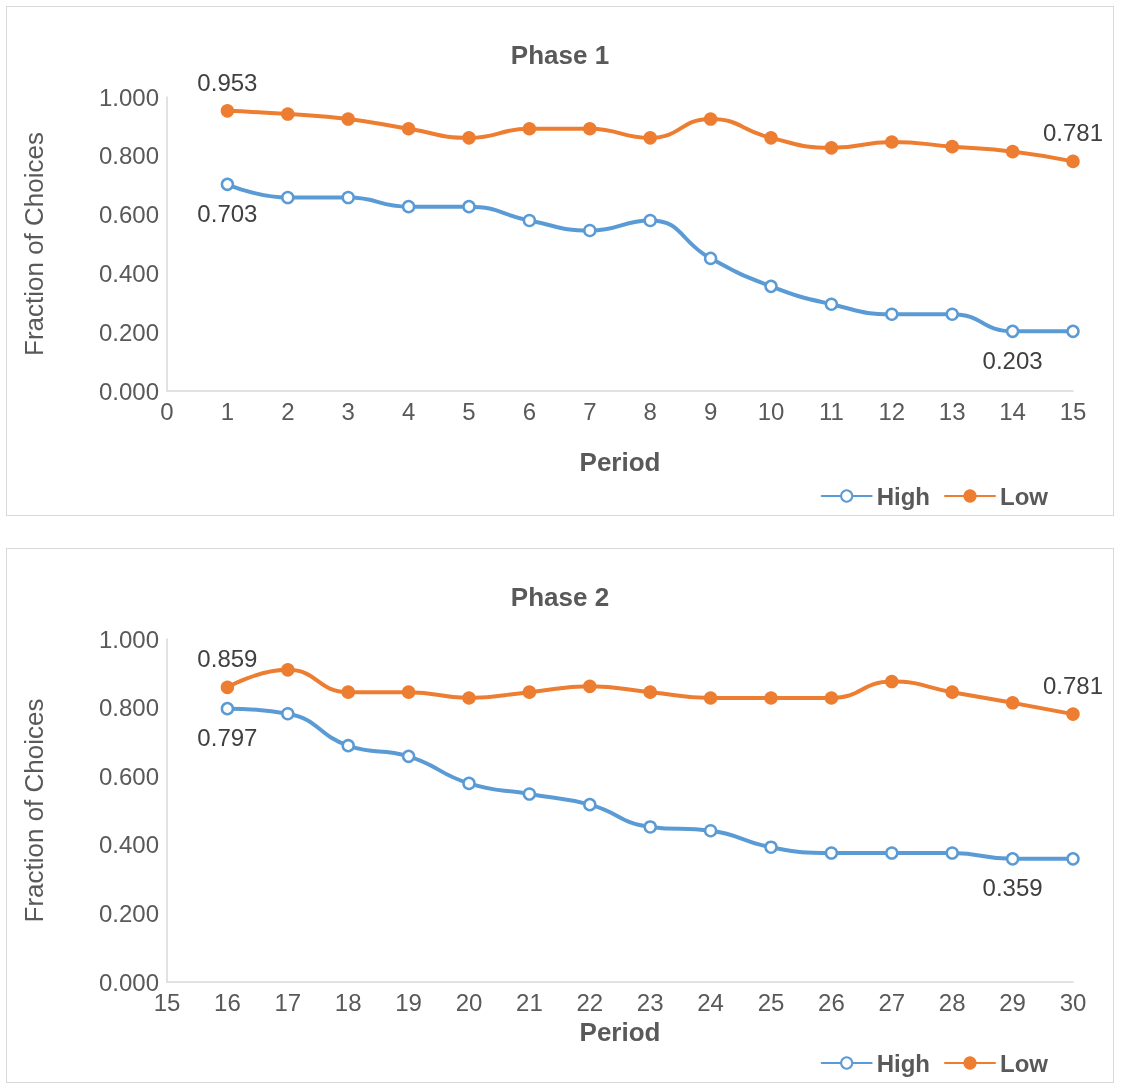  Describe the element at coordinates (227, 411) in the screenshot. I see `x-tick-label: 1` at that location.